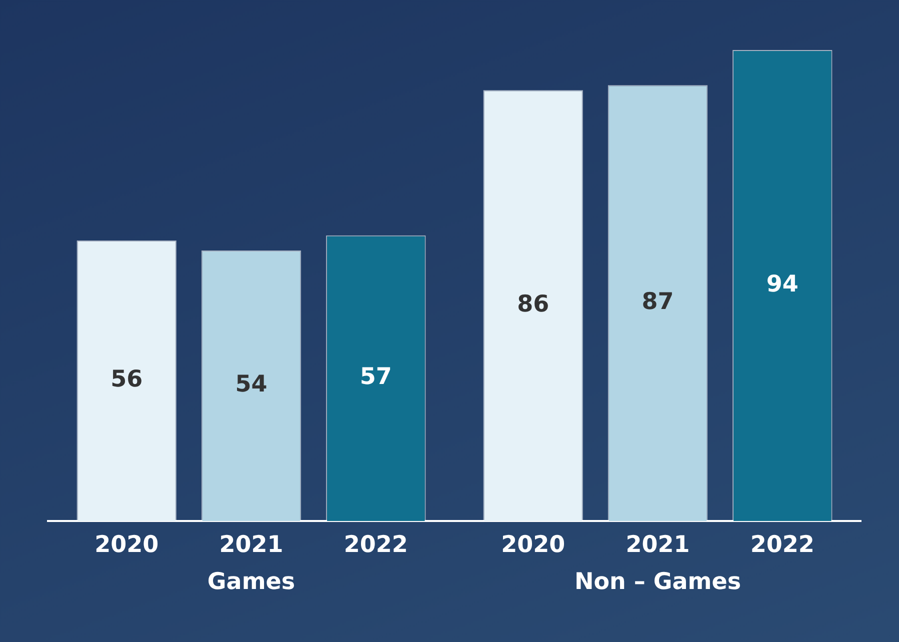  I want to click on data-label: 56, so click(126, 379).